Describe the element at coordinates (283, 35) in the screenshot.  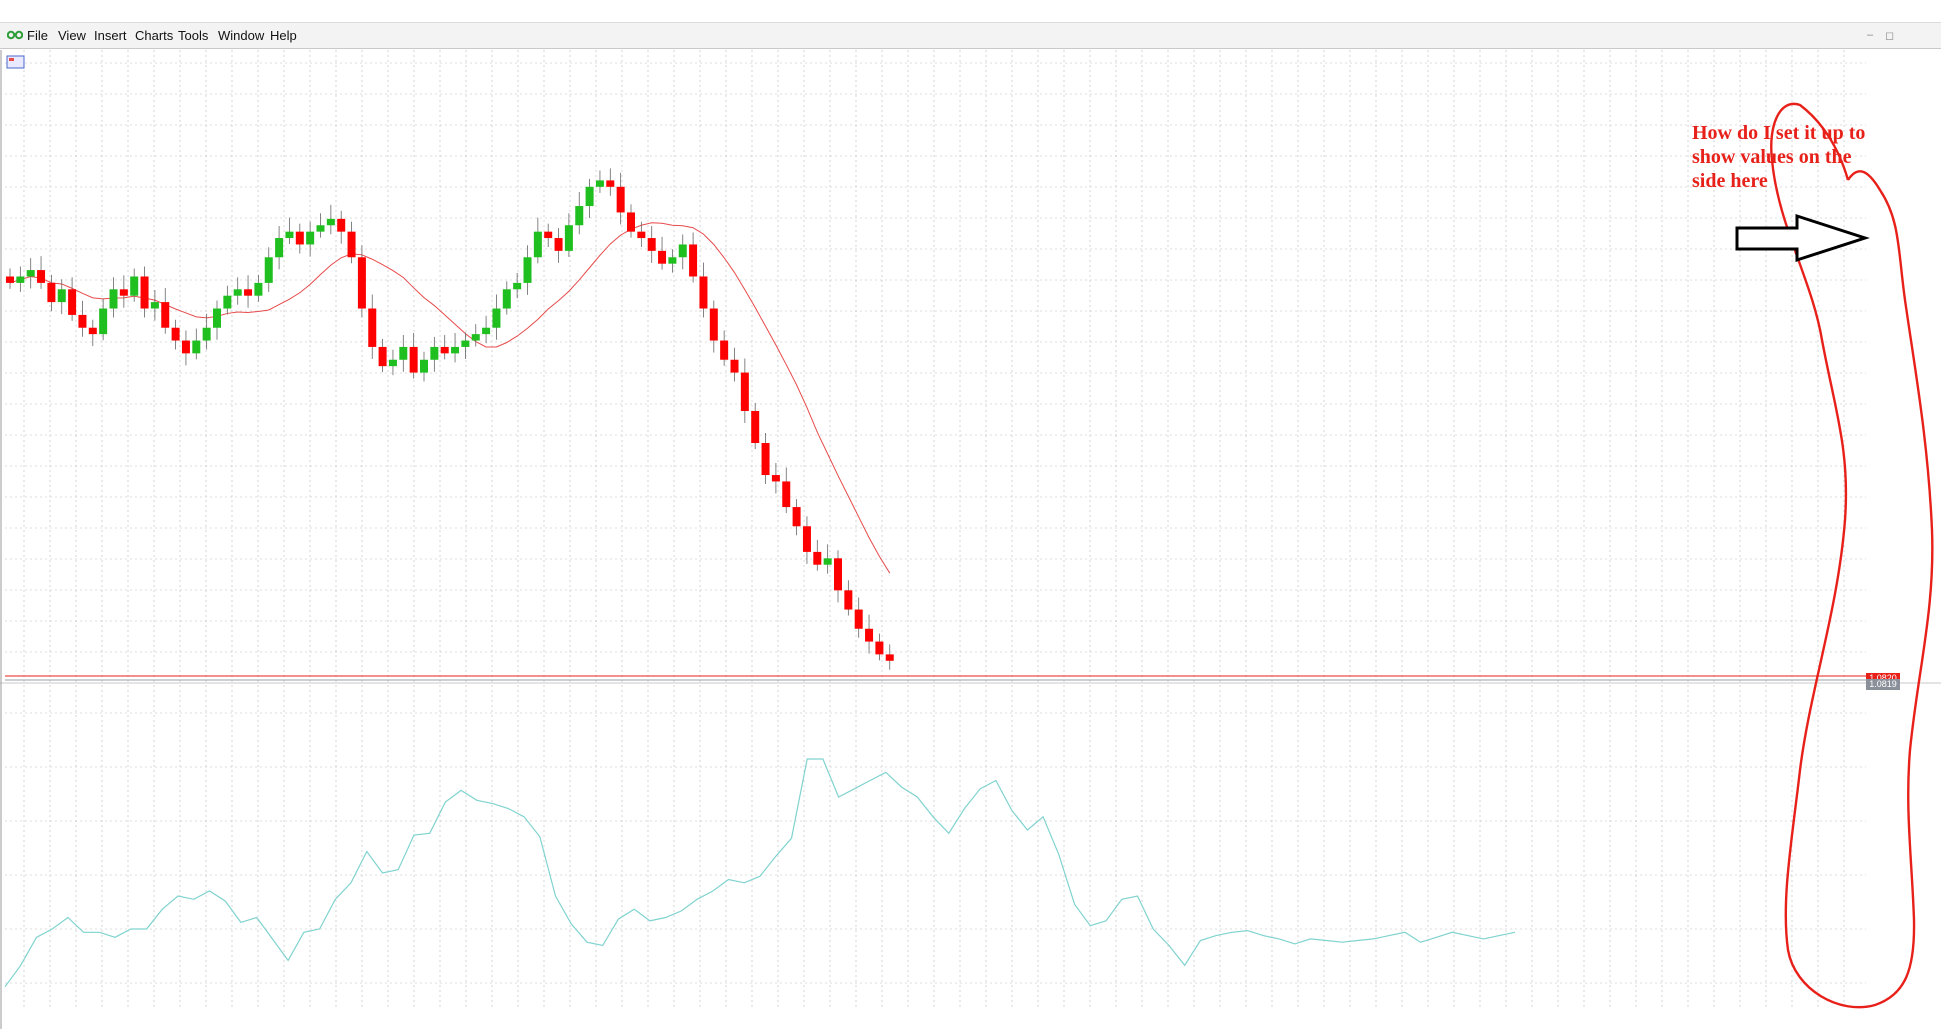
I see `menu-help: Help` at that location.